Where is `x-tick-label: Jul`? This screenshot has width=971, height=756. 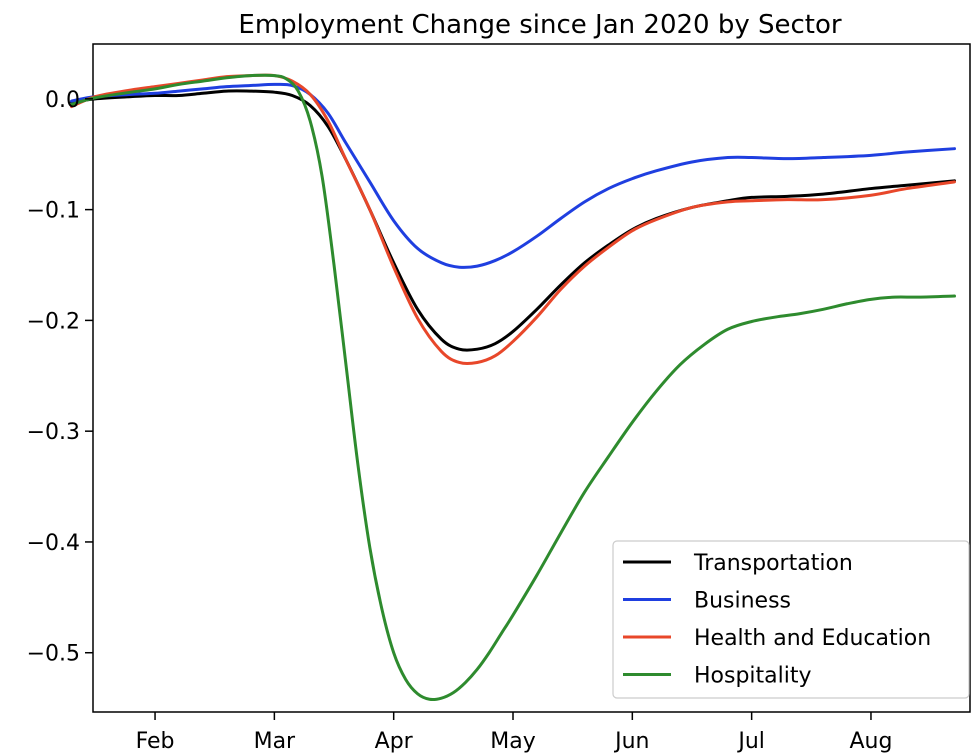
x-tick-label: Jul is located at coordinates (750, 741).